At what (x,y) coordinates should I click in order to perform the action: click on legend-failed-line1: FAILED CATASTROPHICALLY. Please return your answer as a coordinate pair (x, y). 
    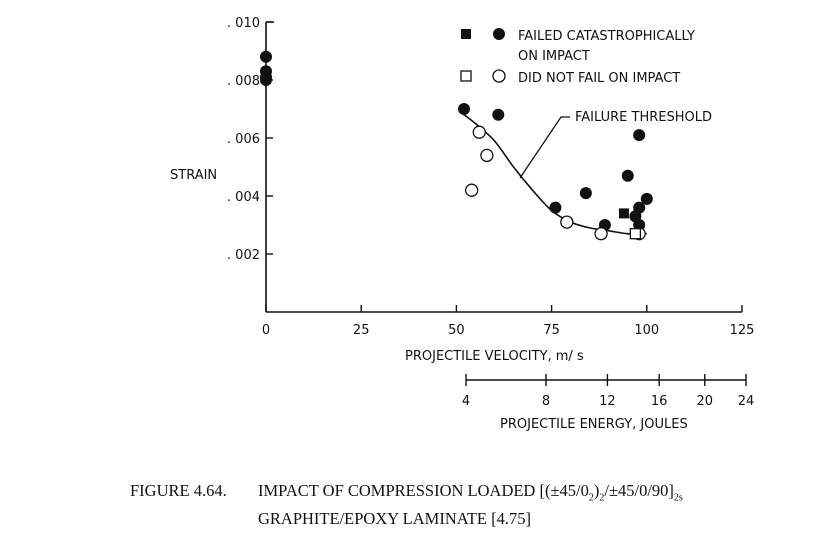
    Looking at the image, I should click on (606, 36).